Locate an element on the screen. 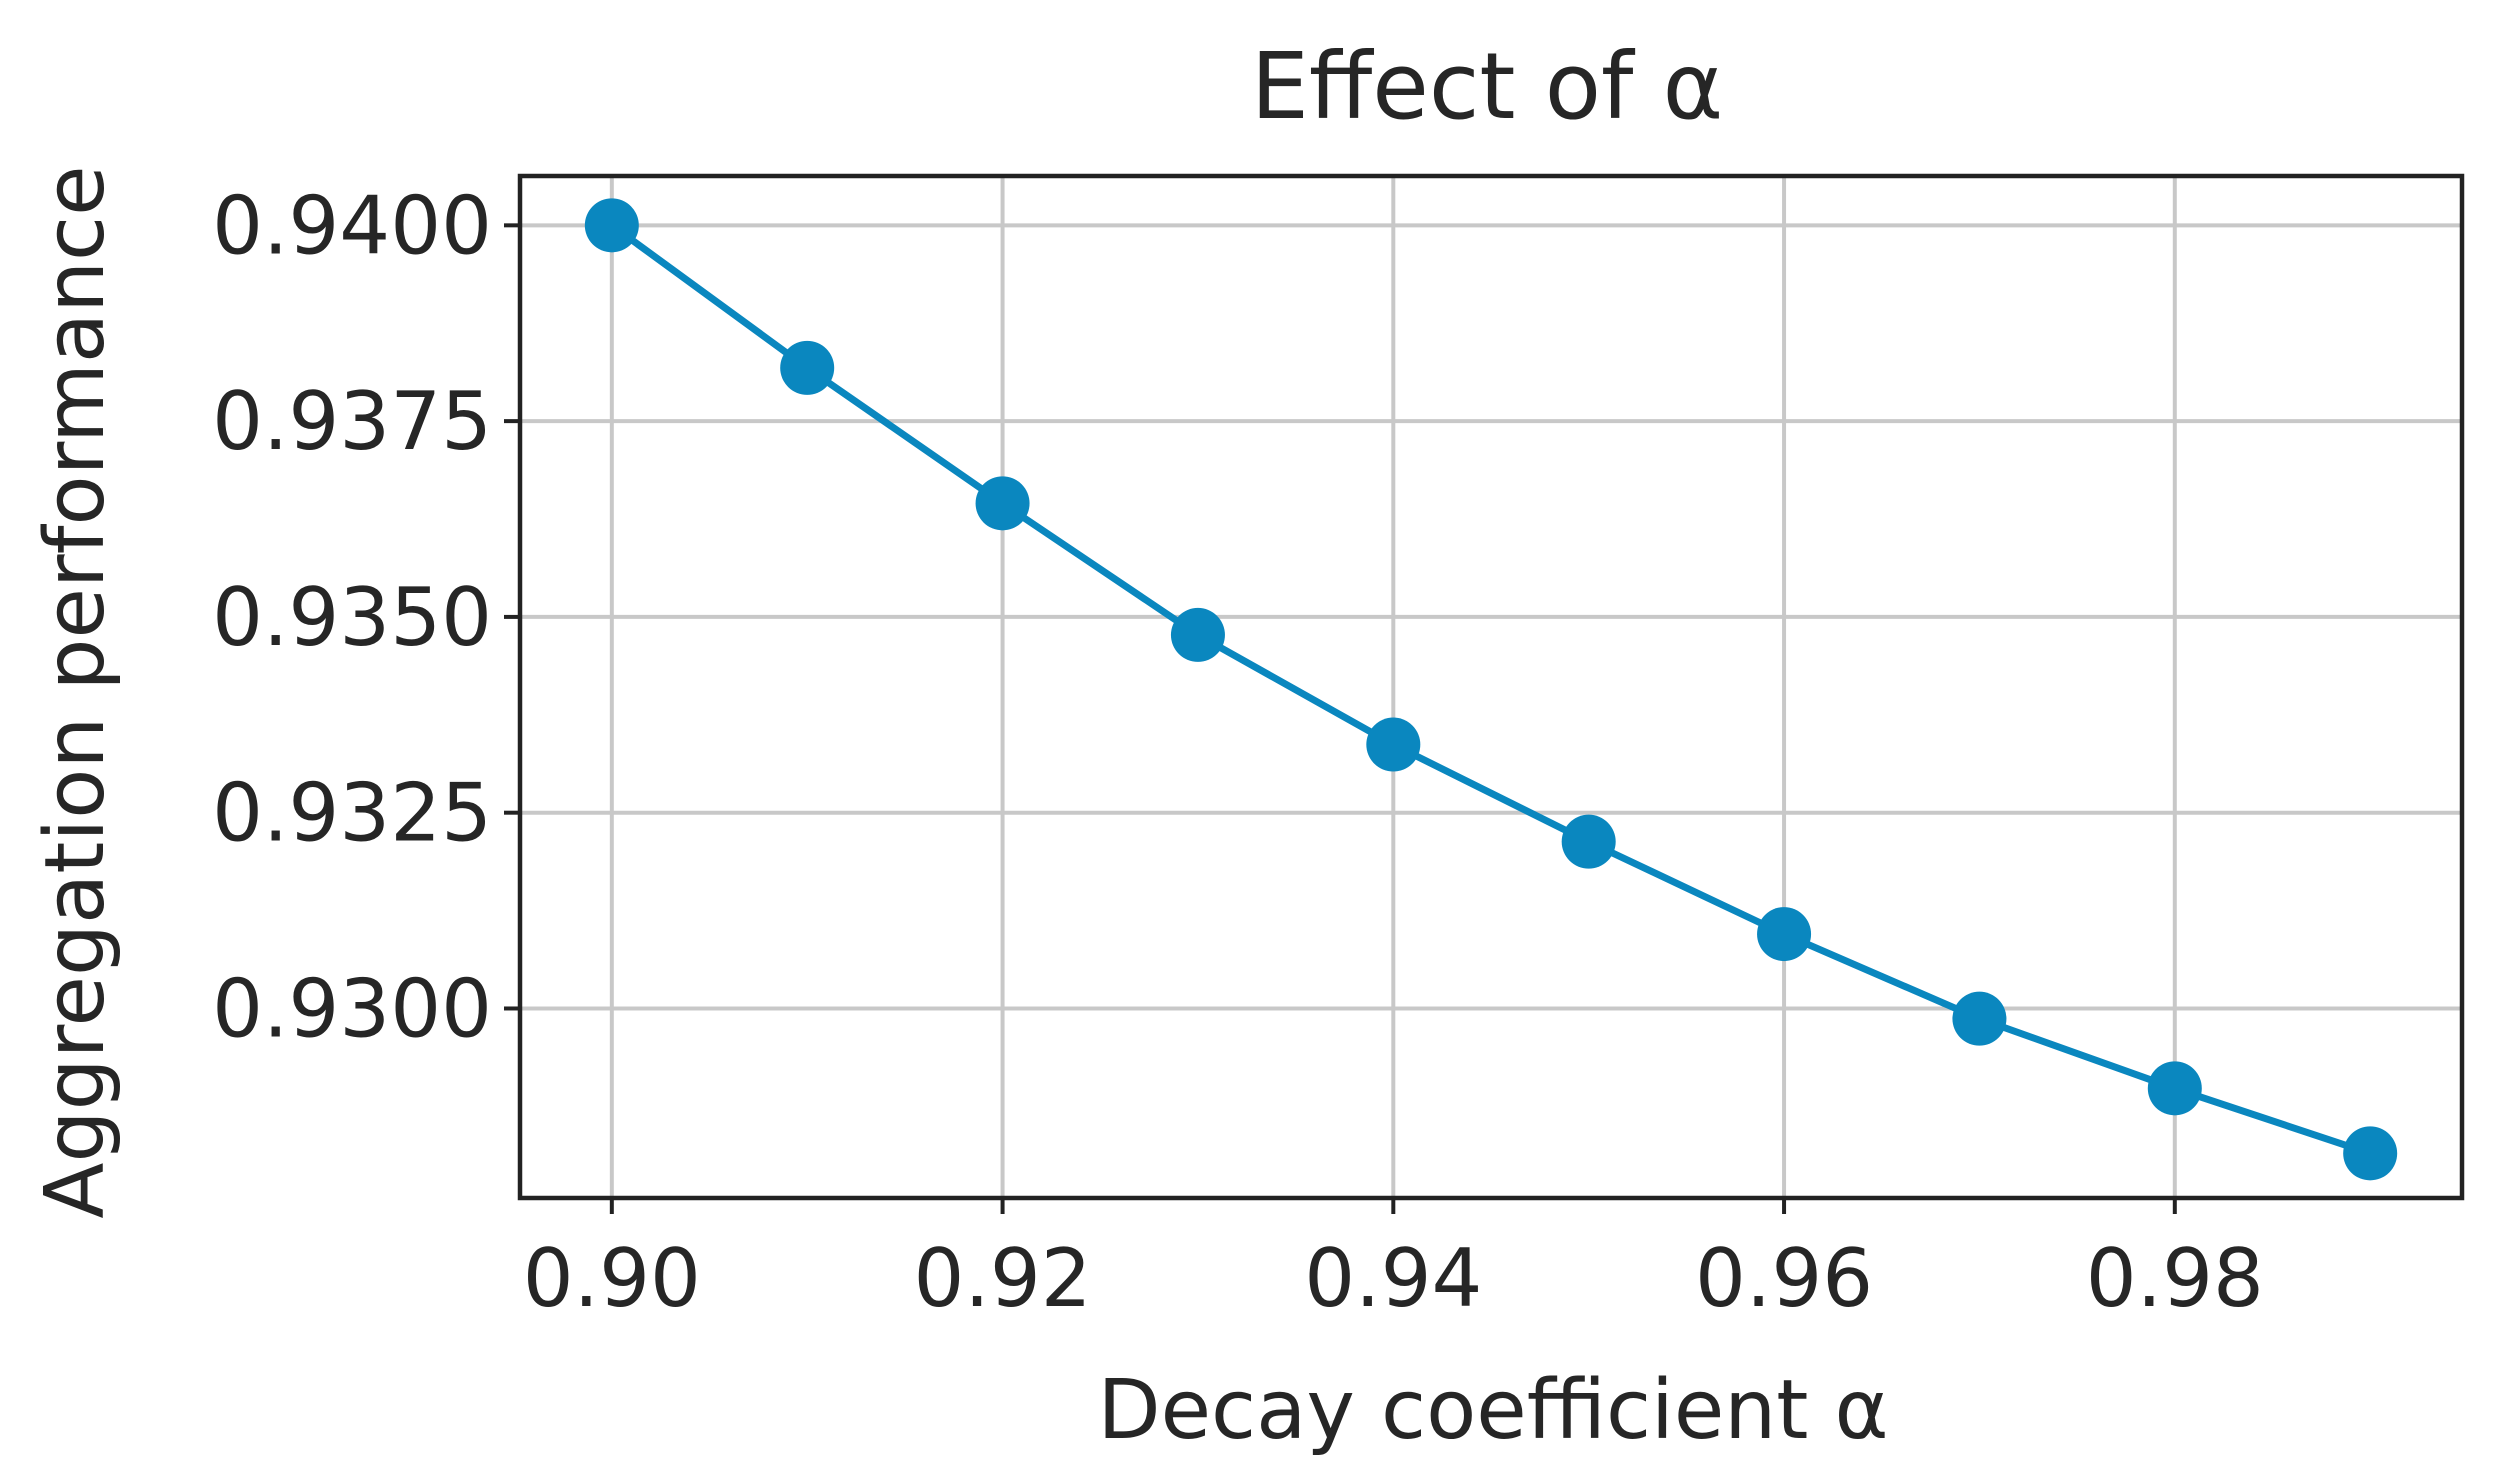  y-tick-label: 0.9400 is located at coordinates (352, 225).